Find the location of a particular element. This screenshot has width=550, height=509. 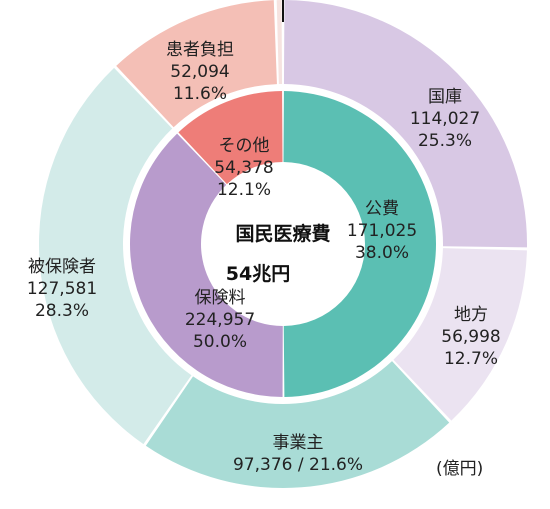

outer-slice-kanja is located at coordinates (196, 64).